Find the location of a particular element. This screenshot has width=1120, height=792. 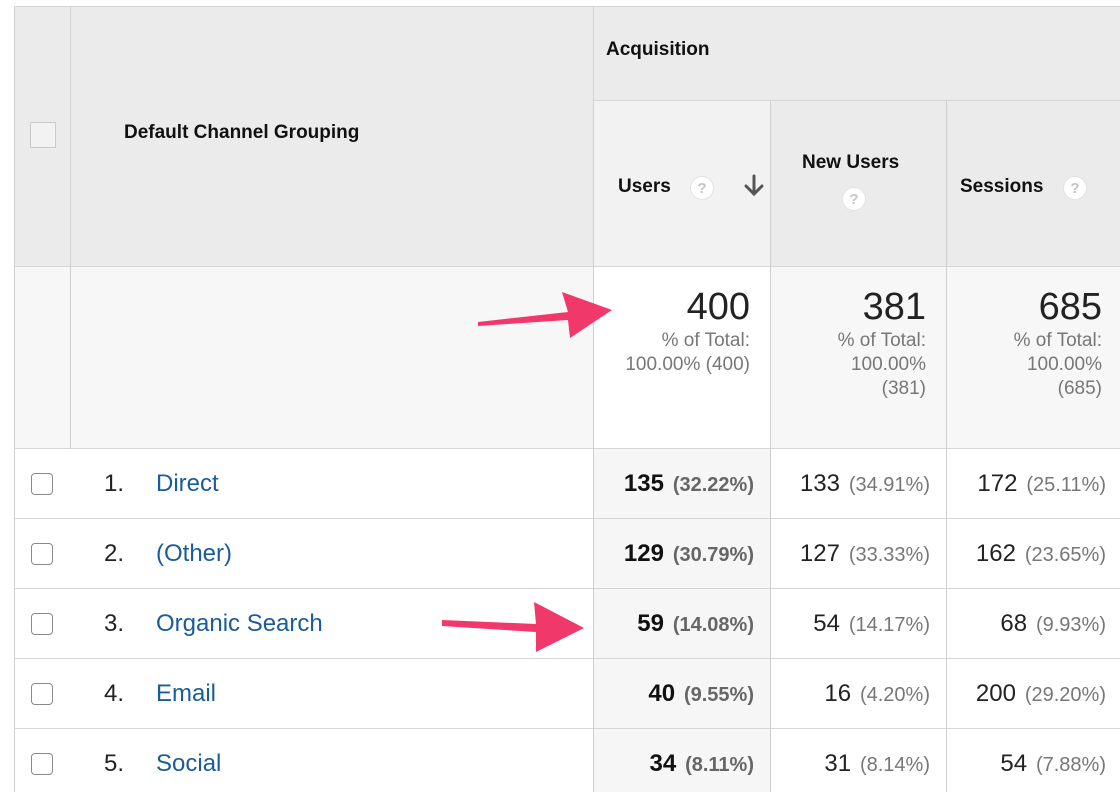

channel-link-direct: Direct is located at coordinates (187, 483).